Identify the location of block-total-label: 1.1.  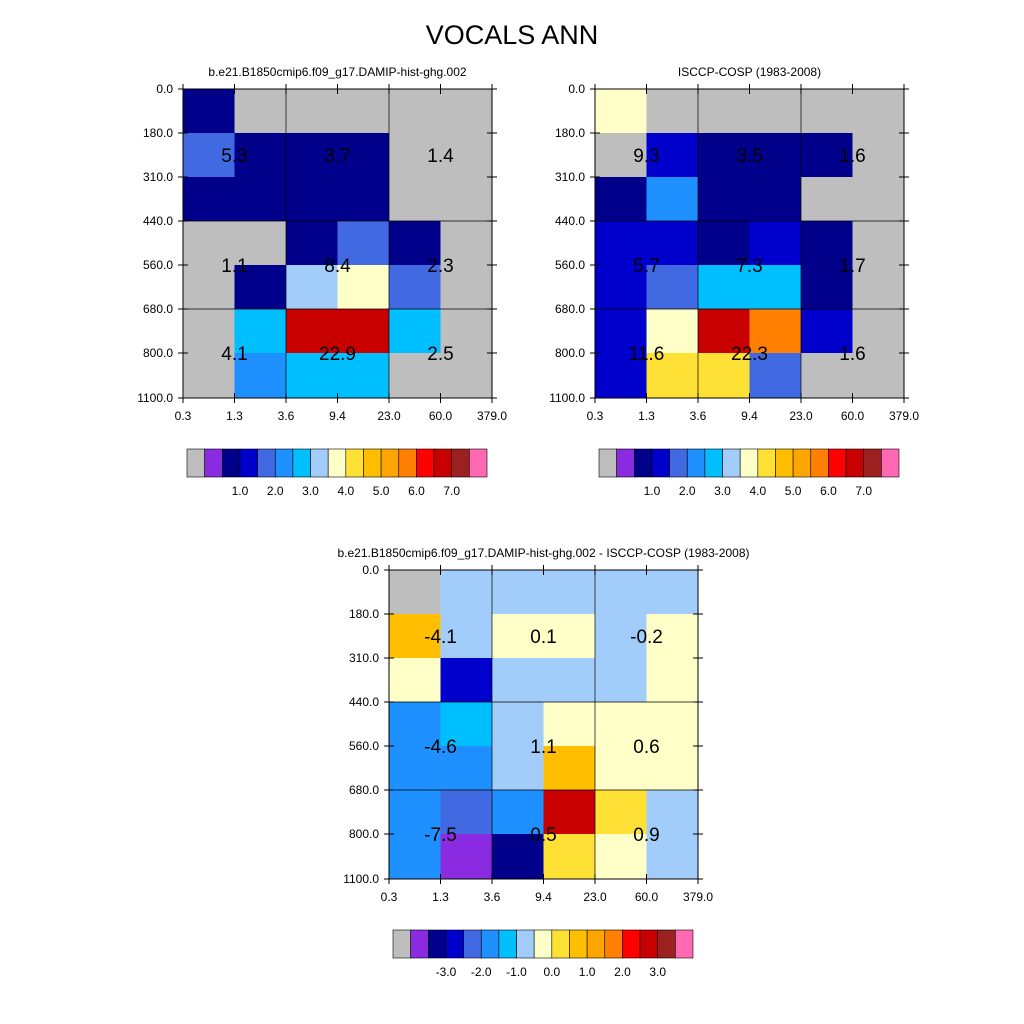
(543, 747).